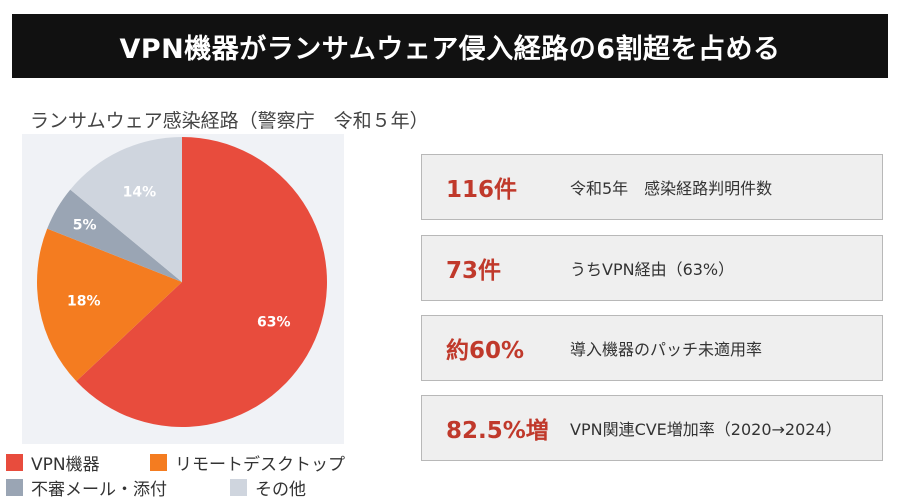  Describe the element at coordinates (260, 465) in the screenshot. I see `legend-label: リモートデスクトップ` at that location.